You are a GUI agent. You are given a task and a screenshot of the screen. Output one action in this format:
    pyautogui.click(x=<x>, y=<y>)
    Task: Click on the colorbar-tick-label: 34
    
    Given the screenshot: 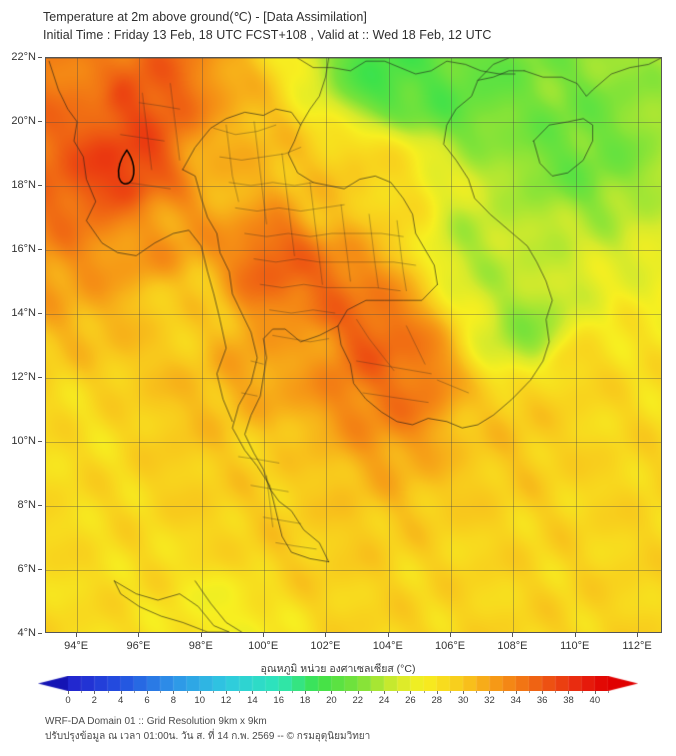 What is the action you would take?
    pyautogui.click(x=516, y=700)
    